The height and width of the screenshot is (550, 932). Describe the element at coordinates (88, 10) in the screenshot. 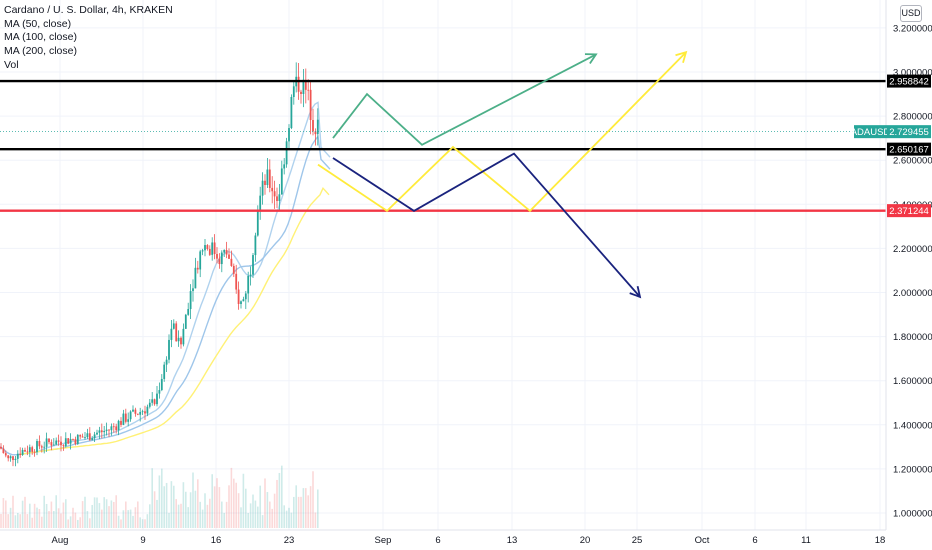

I see `symbol-title: Cardano / U. S. Dollar, 4h, KRAKEN` at that location.